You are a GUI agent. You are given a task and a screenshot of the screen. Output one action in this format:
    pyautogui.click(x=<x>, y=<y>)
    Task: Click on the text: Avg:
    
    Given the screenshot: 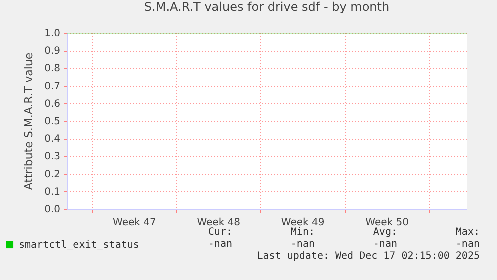 What is the action you would take?
    pyautogui.click(x=385, y=233)
    